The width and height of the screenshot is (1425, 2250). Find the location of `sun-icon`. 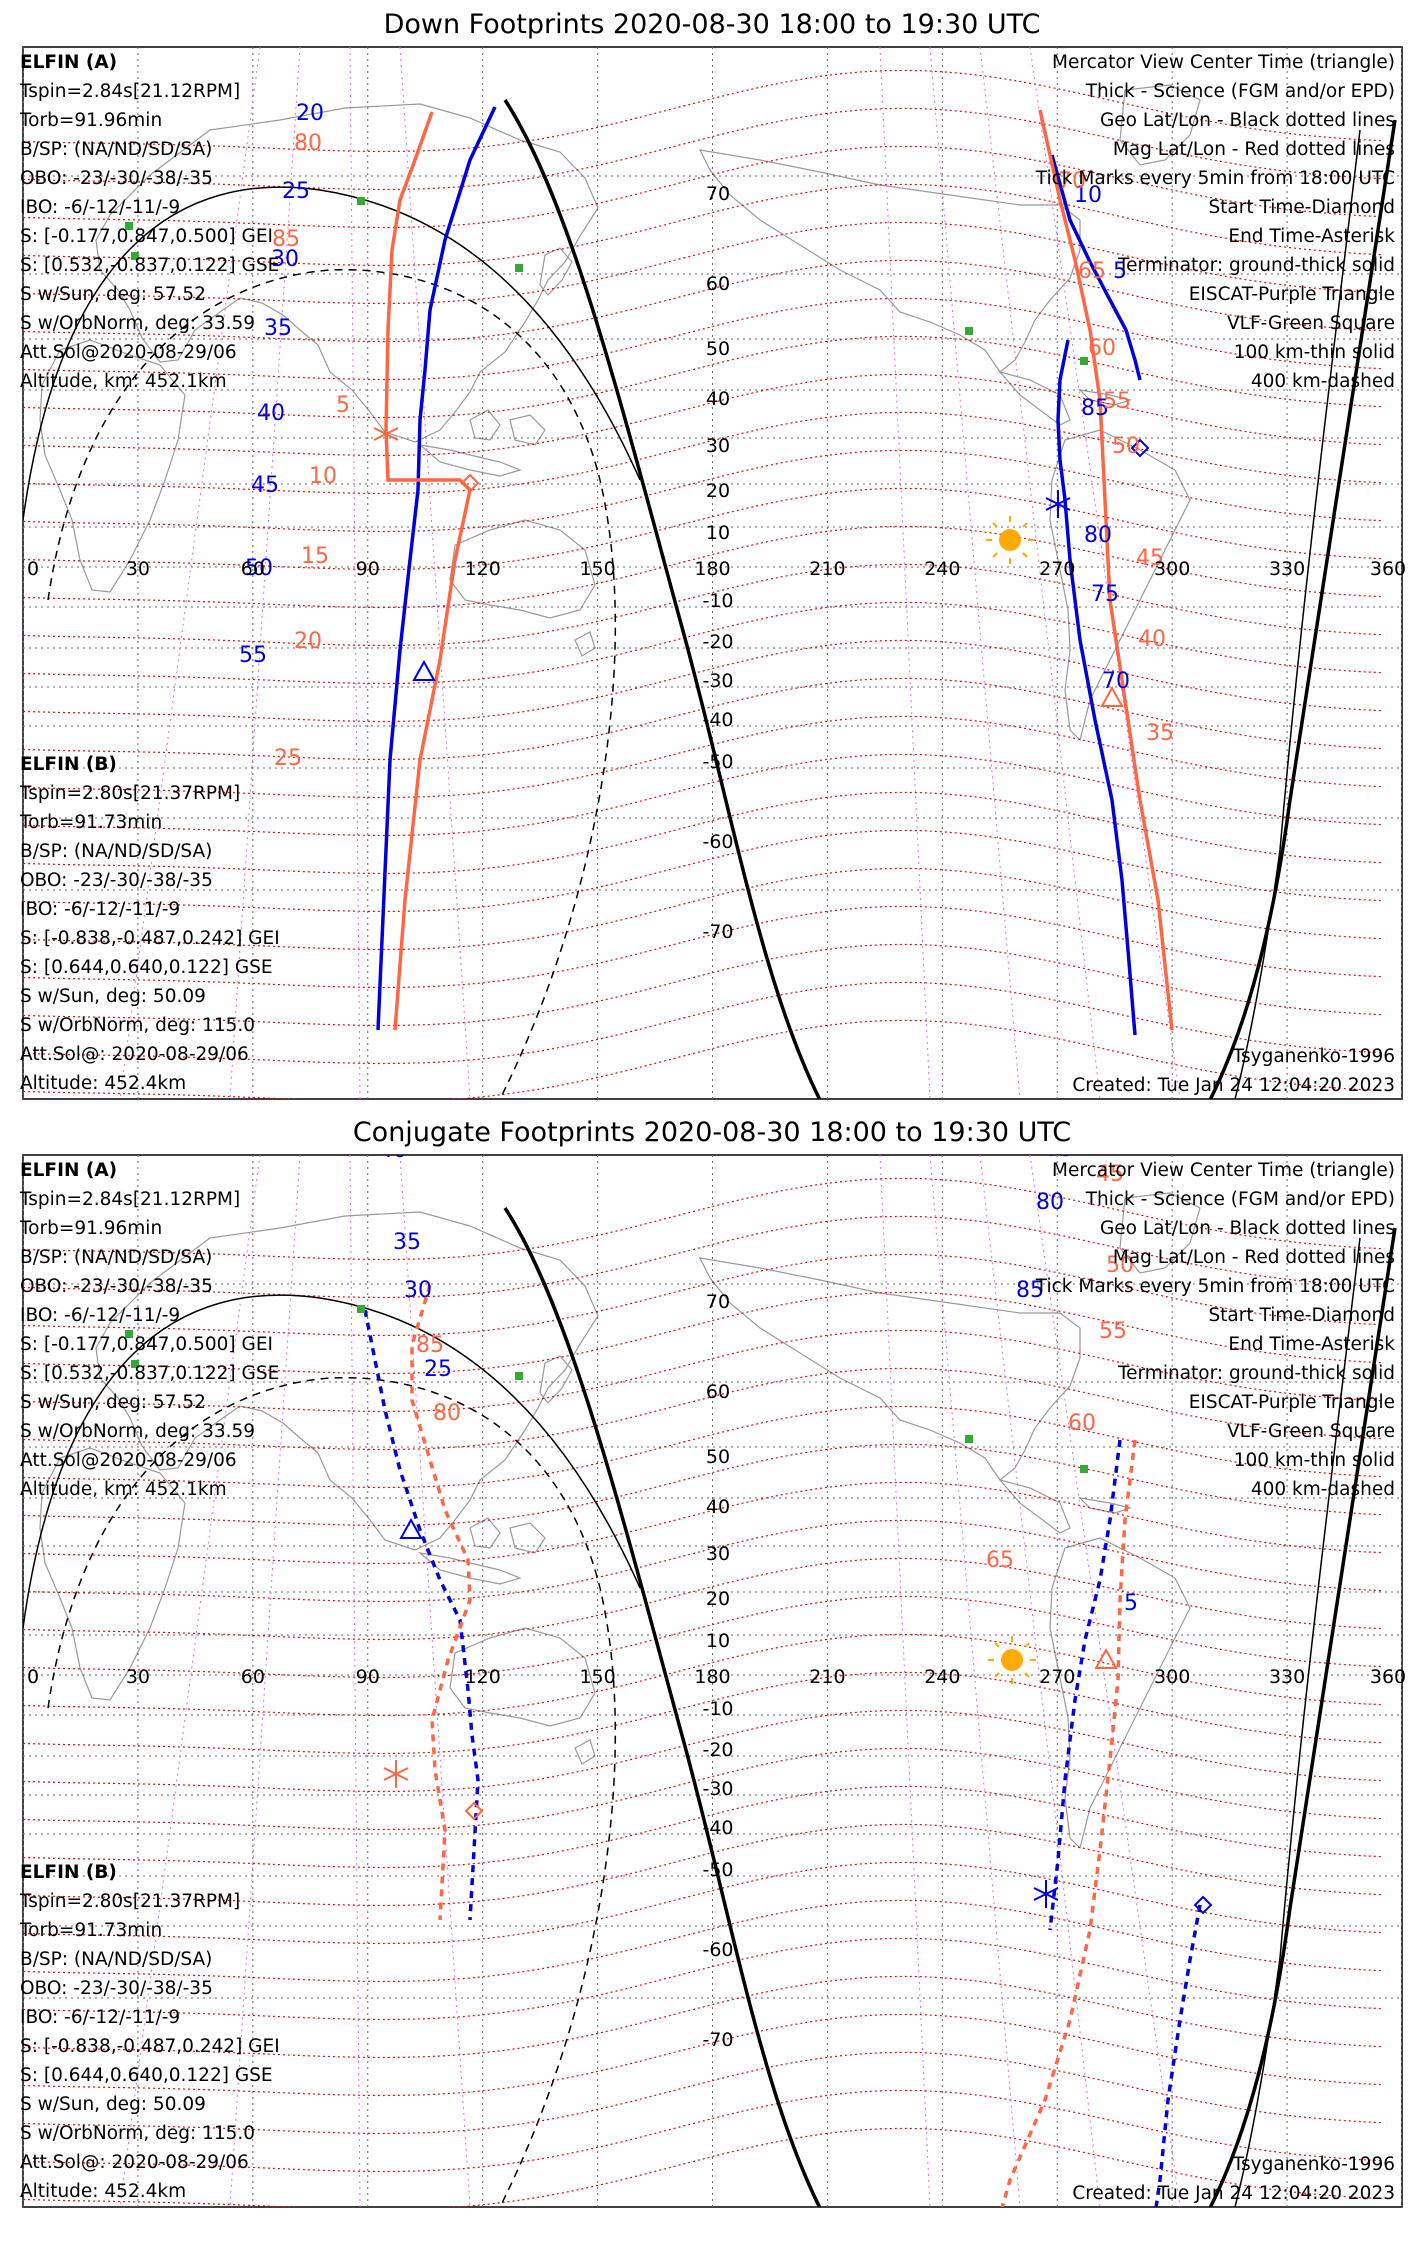

sun-icon is located at coordinates (1012, 1660).